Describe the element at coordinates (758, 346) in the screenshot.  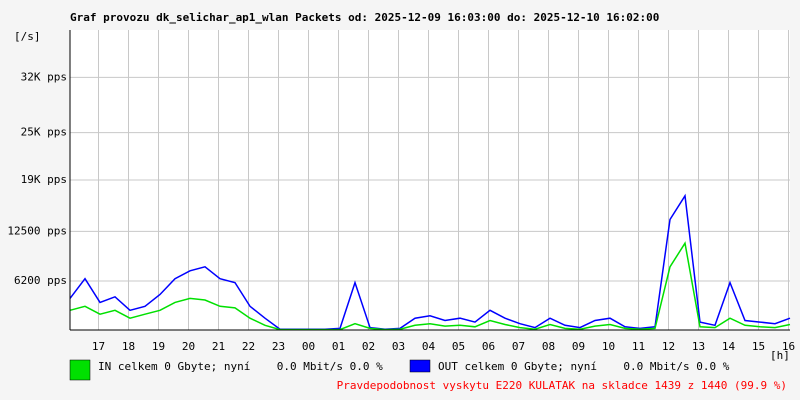
I see `x-tick-label: 15` at that location.